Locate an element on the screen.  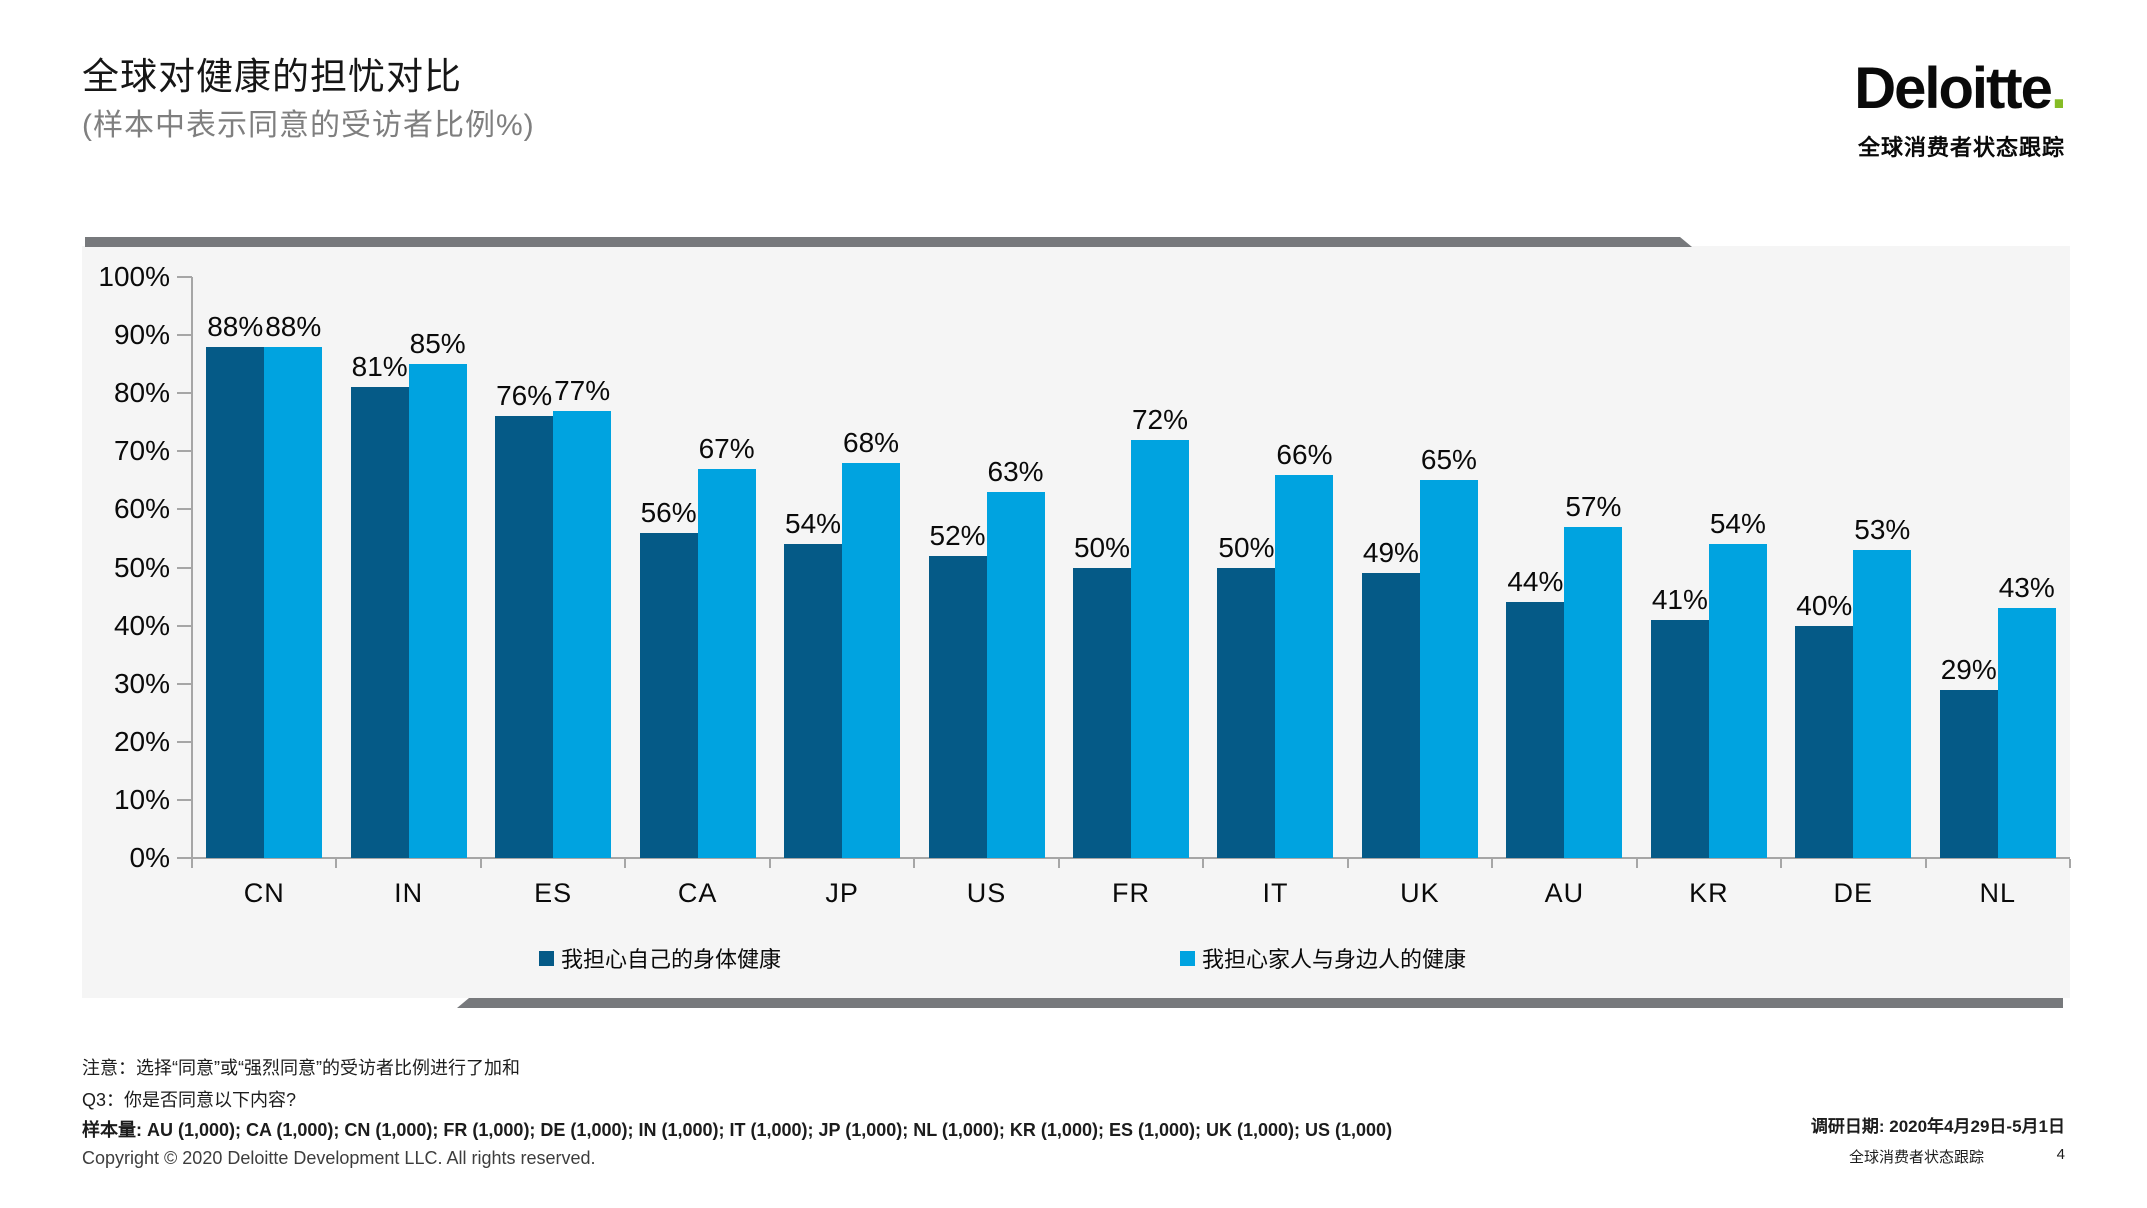
y-tick-label: 100% is located at coordinates (134, 276).